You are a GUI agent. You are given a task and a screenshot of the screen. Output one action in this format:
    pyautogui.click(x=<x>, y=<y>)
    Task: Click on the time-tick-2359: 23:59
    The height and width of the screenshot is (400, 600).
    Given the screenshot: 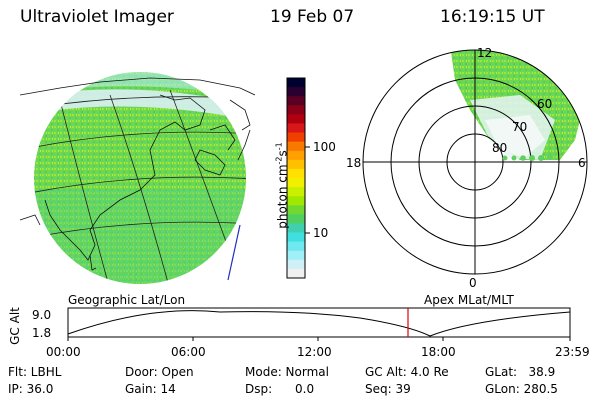 What is the action you would take?
    pyautogui.click(x=572, y=352)
    